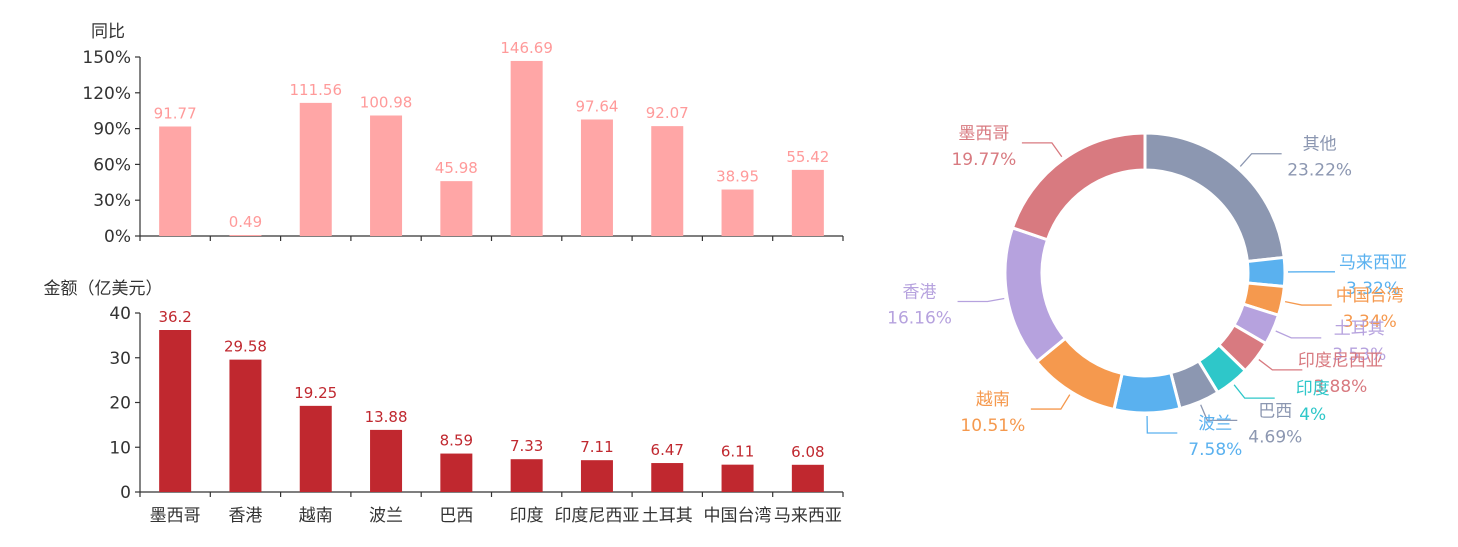  I want to click on donut-slice-percent: 4.69%, so click(1275, 437).